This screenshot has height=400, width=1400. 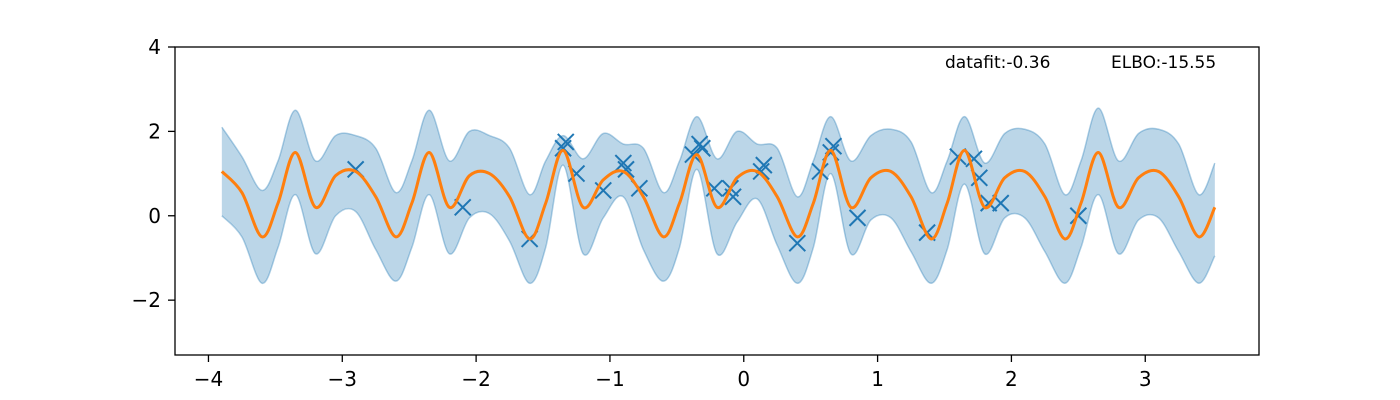 What do you see at coordinates (153, 173) in the screenshot?
I see `y-axis: −2 0 2 4` at bounding box center [153, 173].